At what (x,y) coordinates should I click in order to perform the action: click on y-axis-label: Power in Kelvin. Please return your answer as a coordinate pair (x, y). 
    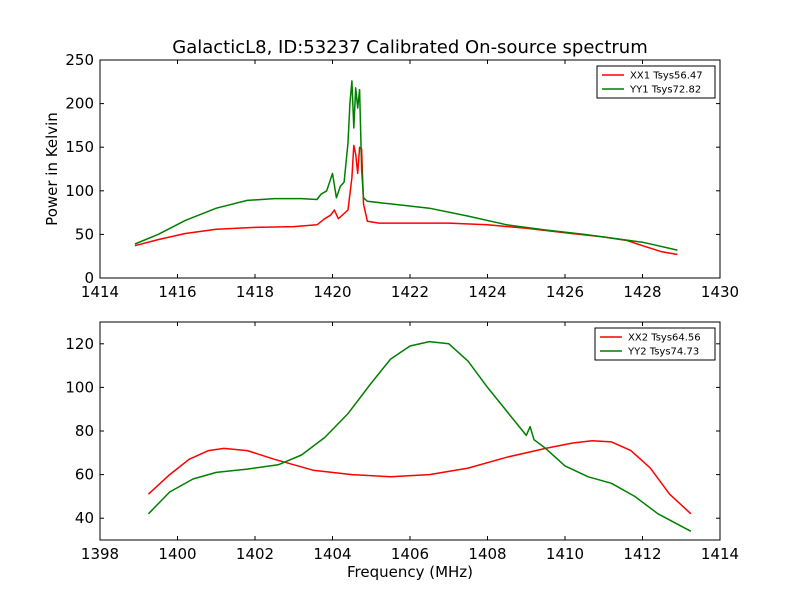
    Looking at the image, I should click on (52, 169).